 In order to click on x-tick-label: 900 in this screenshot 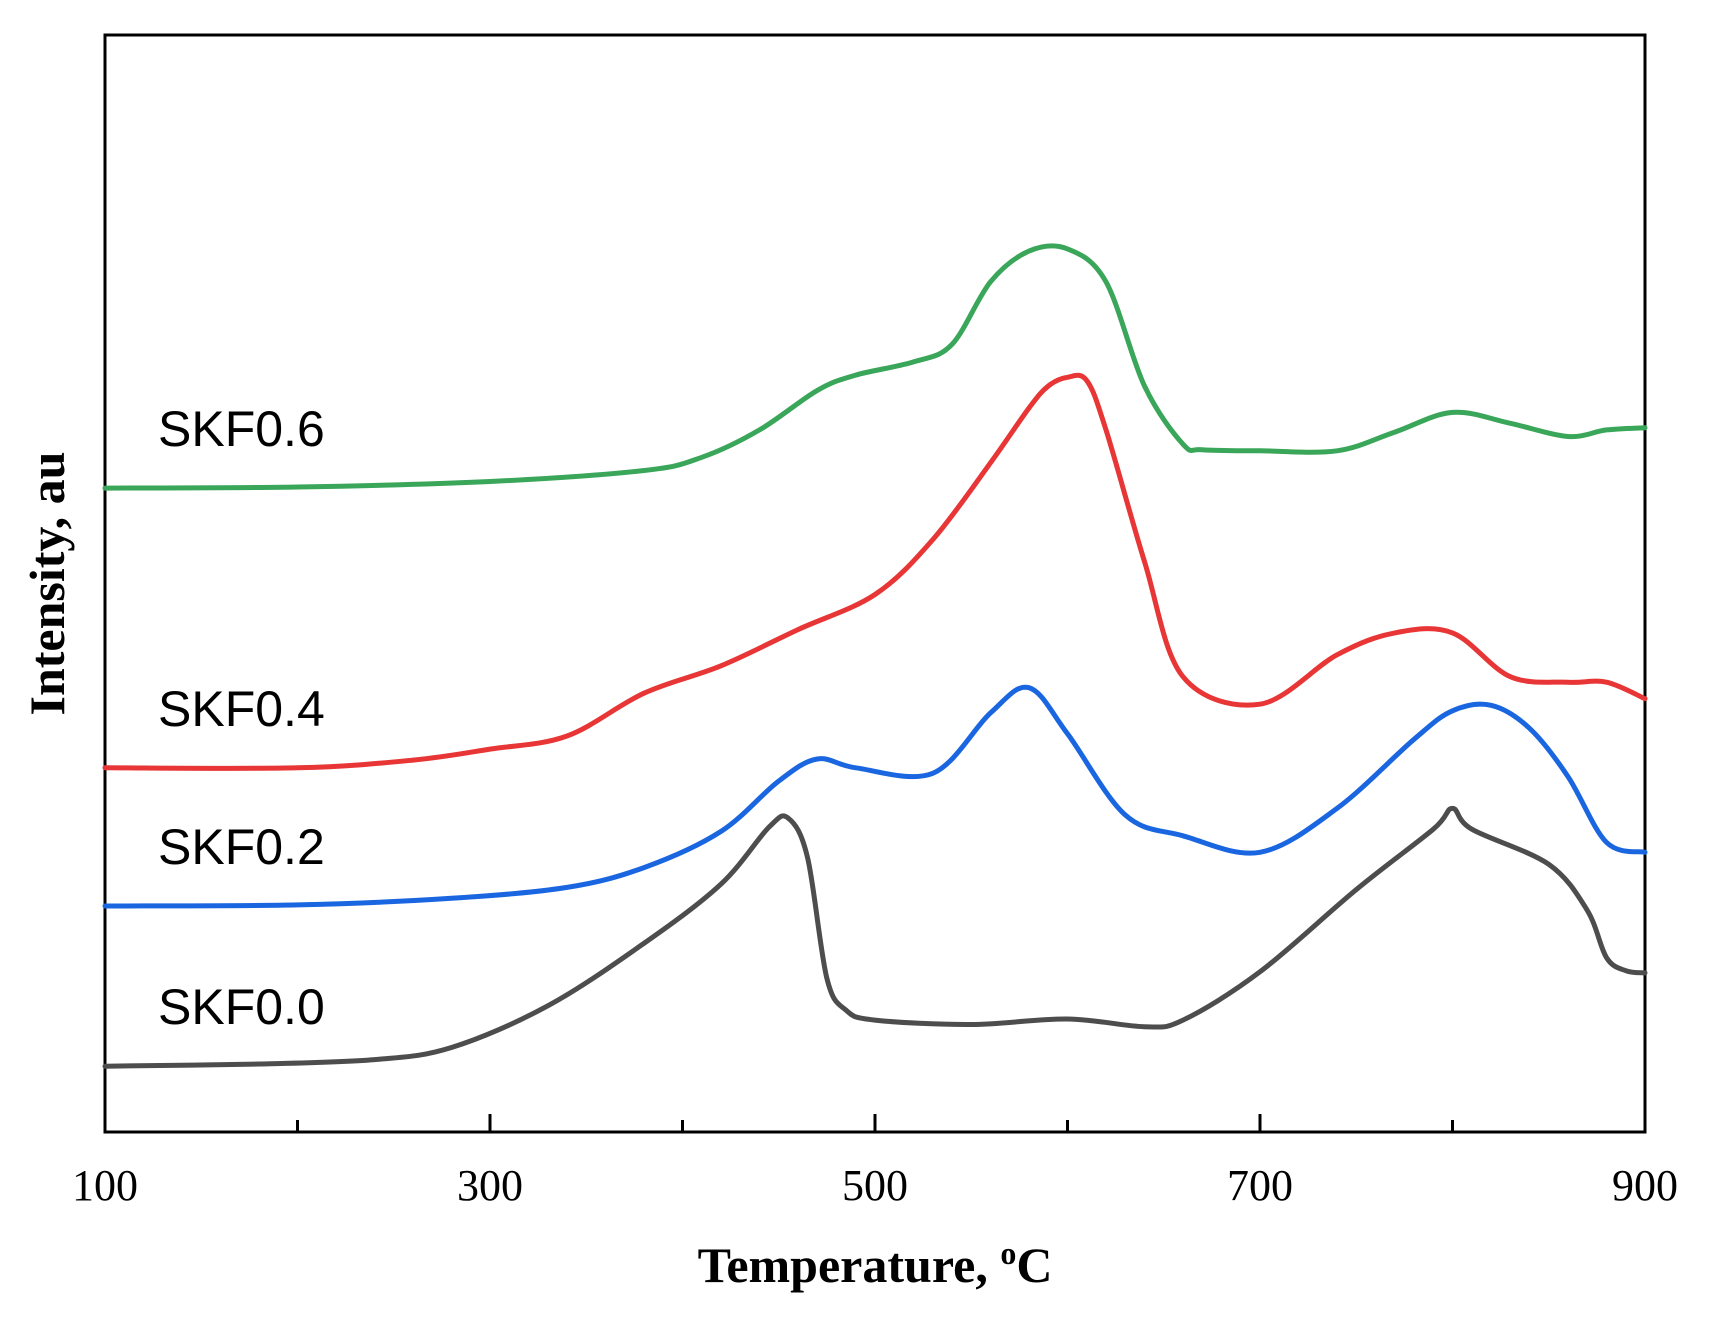, I will do `click(1645, 1185)`.